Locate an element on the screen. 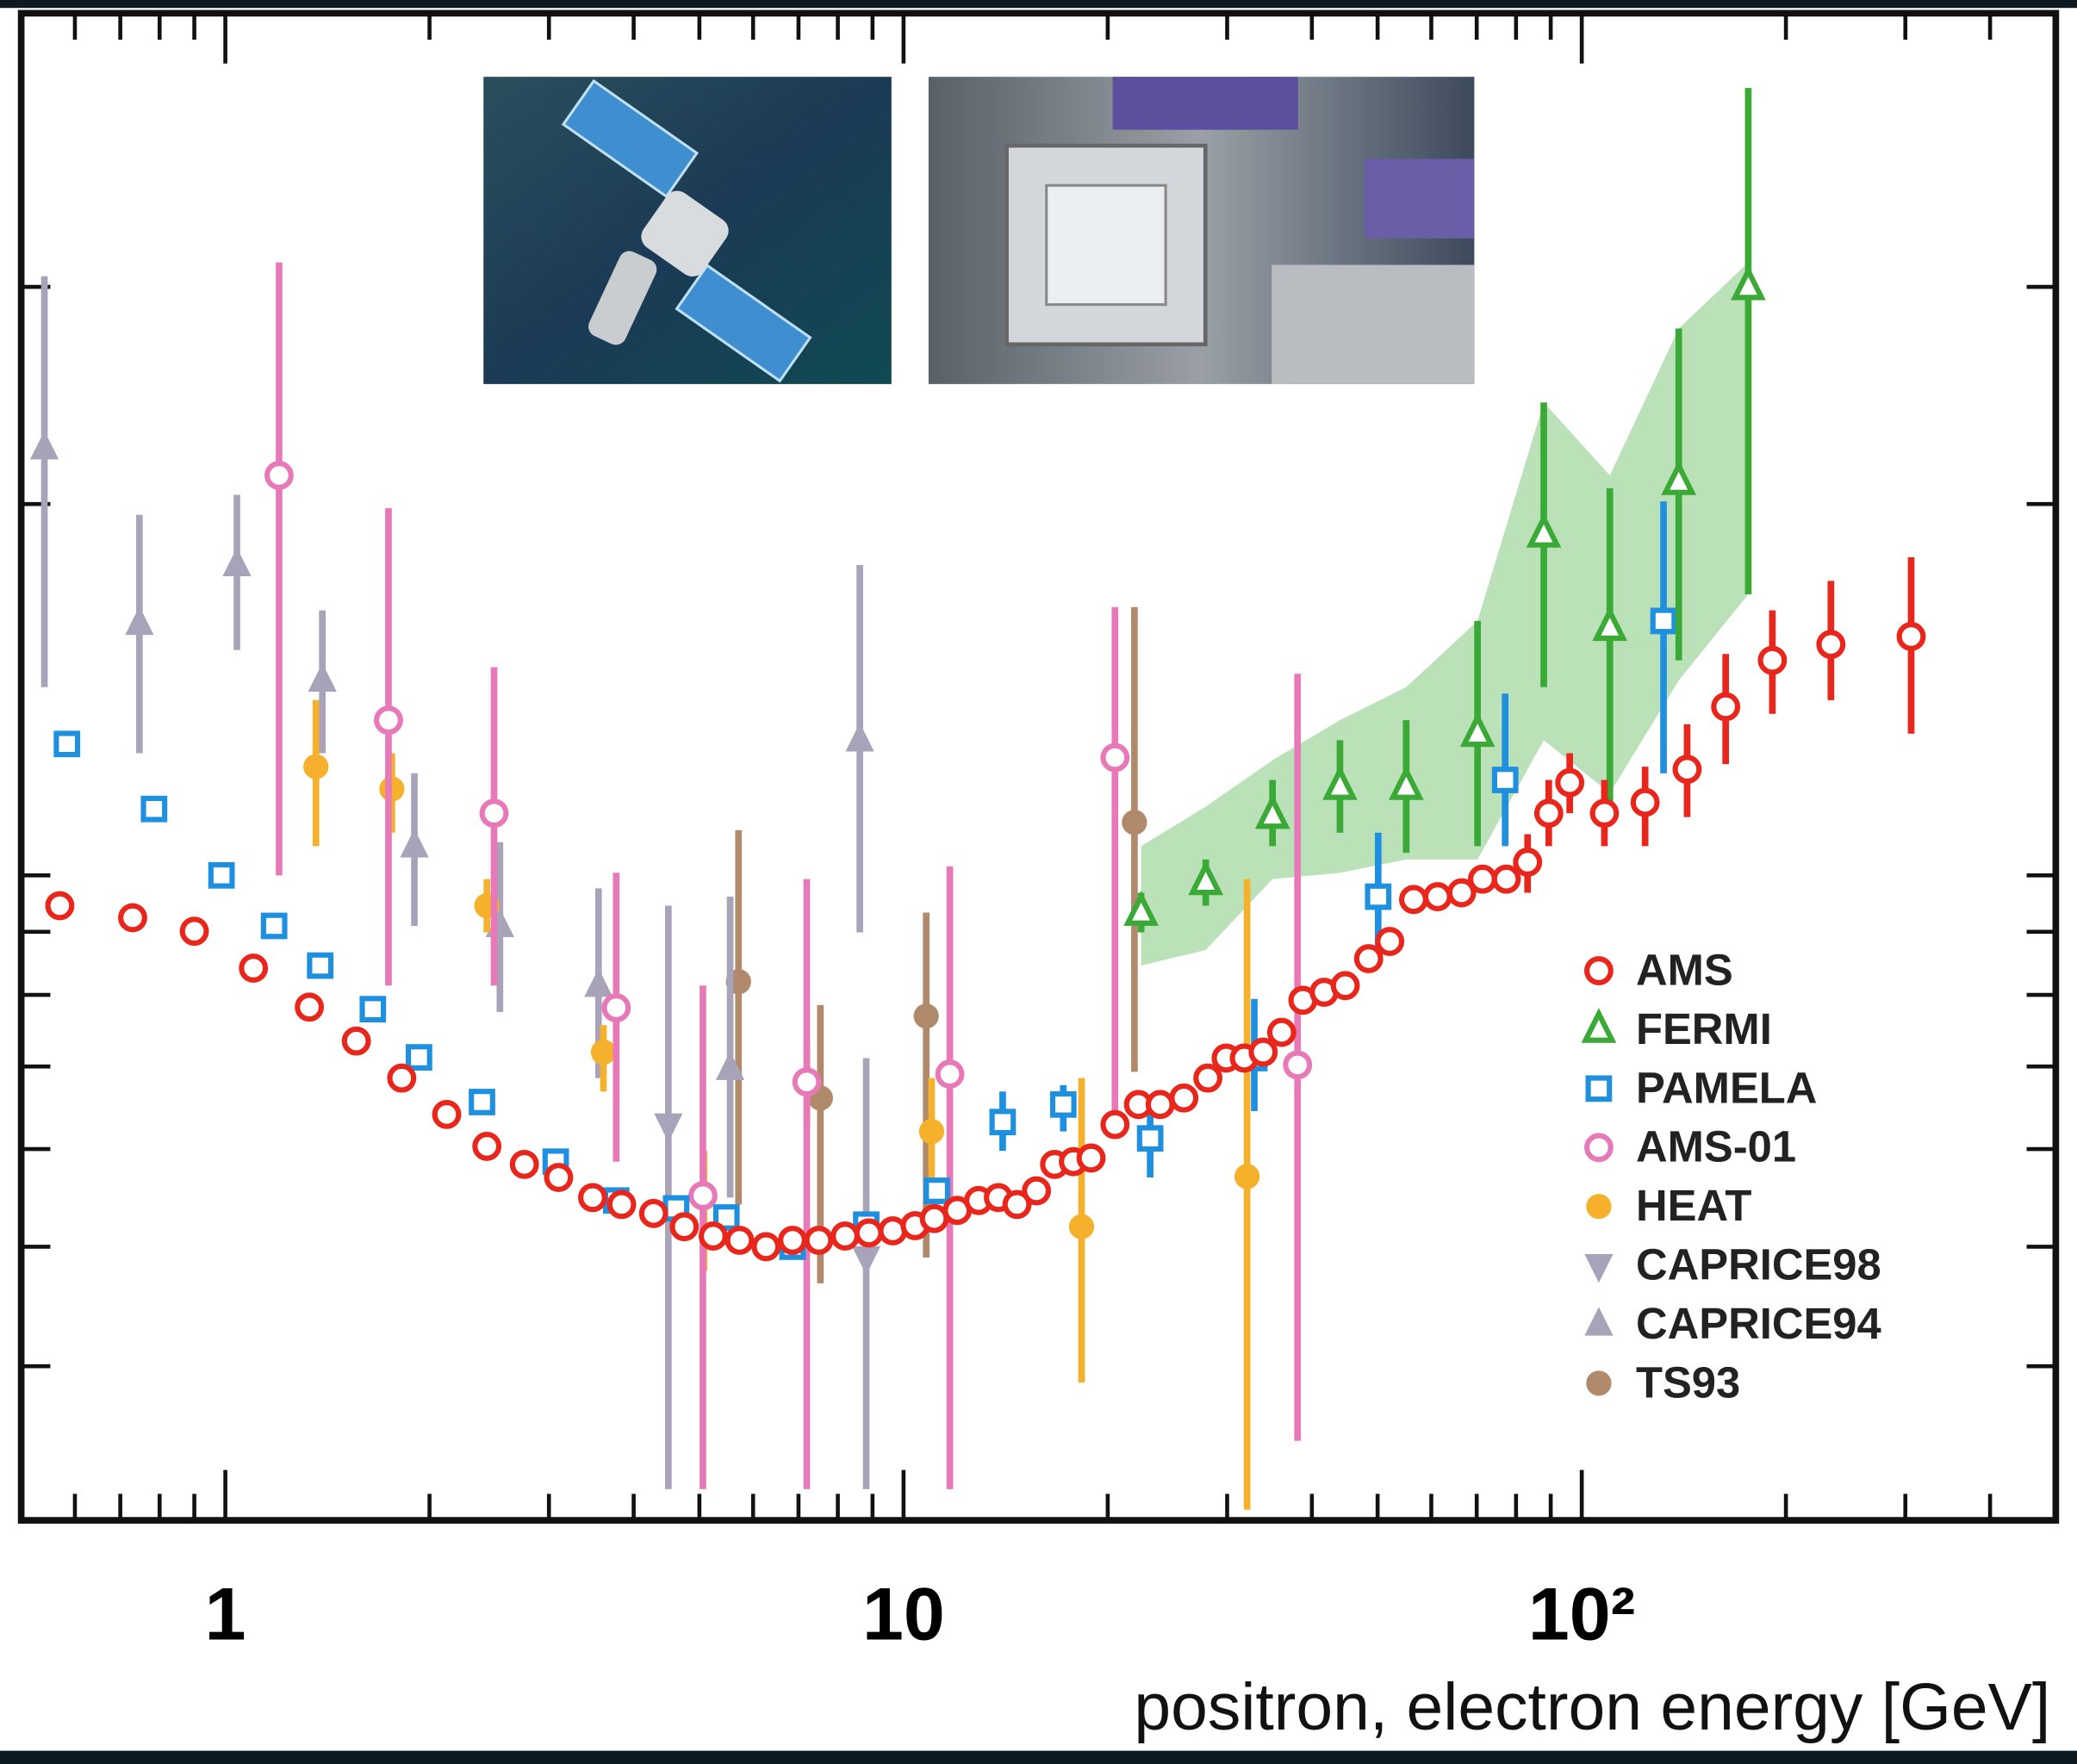 The width and height of the screenshot is (2077, 1764). legend-label: AMS is located at coordinates (1684, 970).